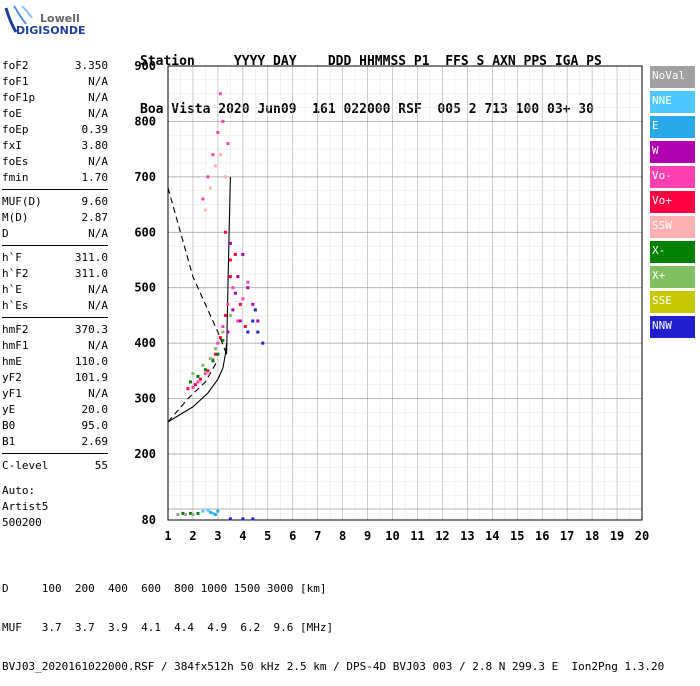 This screenshot has height=686, width=700. What do you see at coordinates (467, 536) in the screenshot?
I see `x-tick-label: 13` at bounding box center [467, 536].